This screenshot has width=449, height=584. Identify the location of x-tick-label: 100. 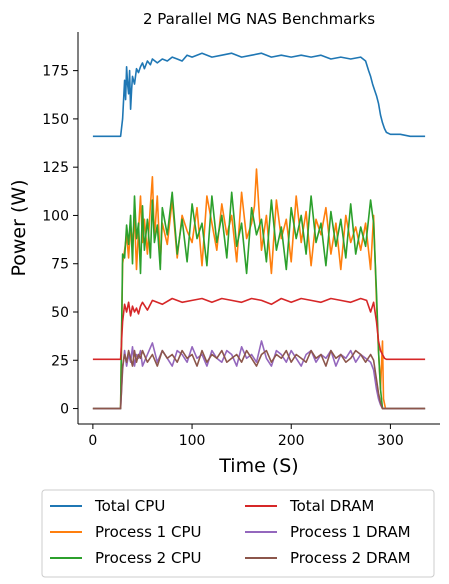
(192, 441).